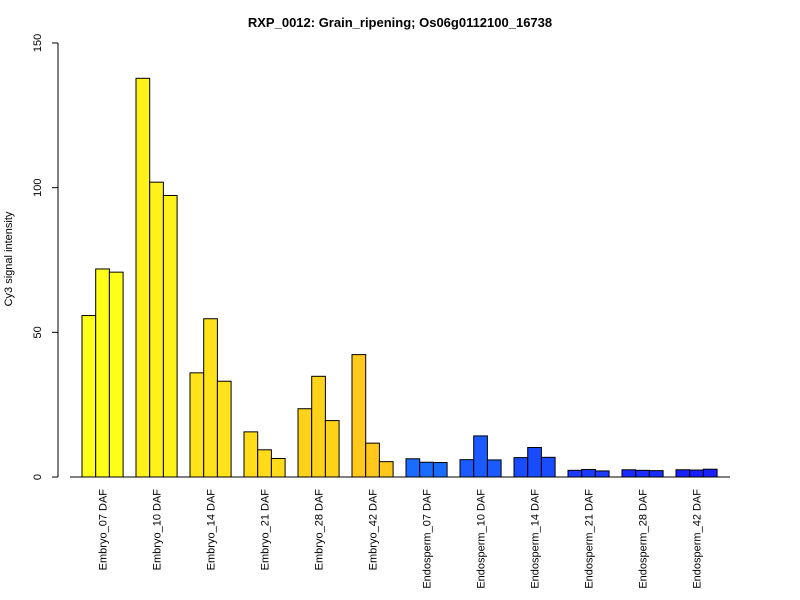 Image resolution: width=800 pixels, height=600 pixels. What do you see at coordinates (320, 530) in the screenshot?
I see `x-category-label: Embryo_28 DAF` at bounding box center [320, 530].